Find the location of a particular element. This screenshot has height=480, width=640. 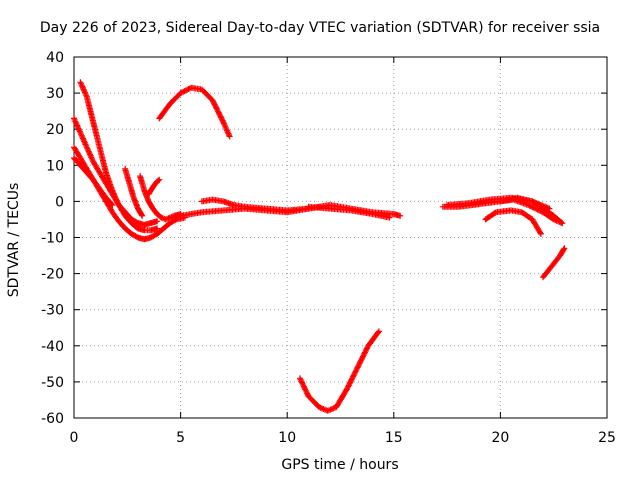

series-arc11 is located at coordinates (349, 212).